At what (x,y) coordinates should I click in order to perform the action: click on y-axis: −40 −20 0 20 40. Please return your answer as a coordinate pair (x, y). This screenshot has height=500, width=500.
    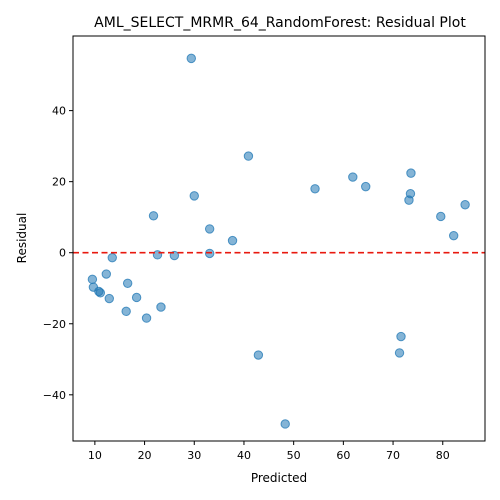
    Looking at the image, I should click on (58, 253).